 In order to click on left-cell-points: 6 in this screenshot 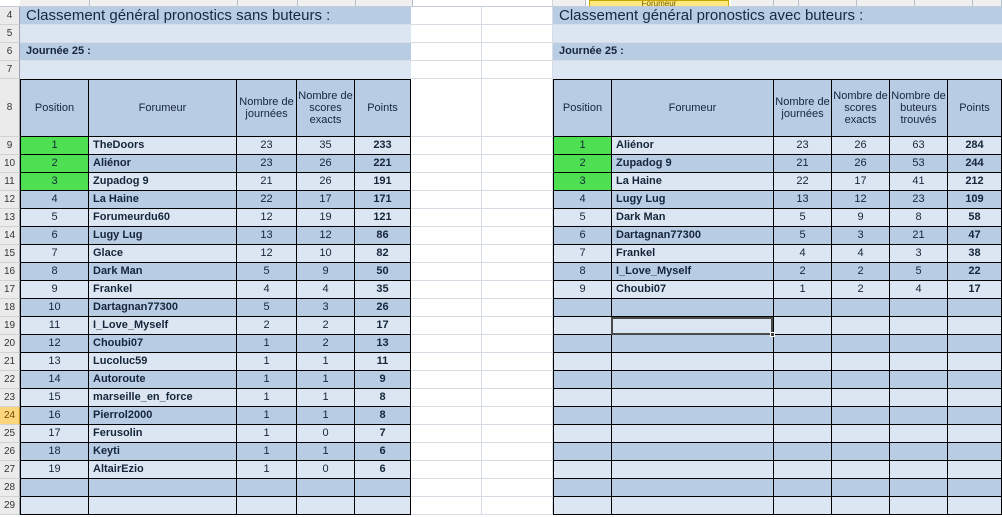, I will do `click(382, 470)`.